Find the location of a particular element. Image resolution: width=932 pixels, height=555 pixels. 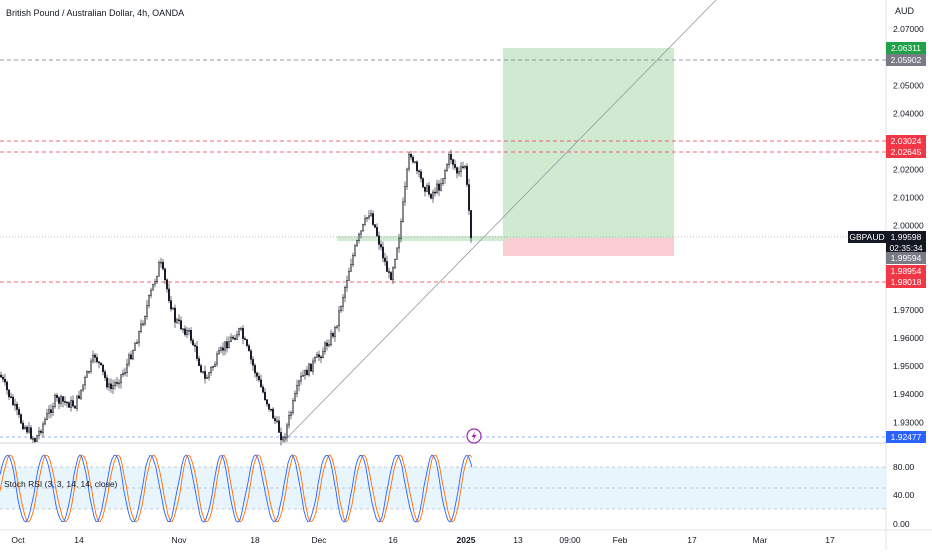

price-tag-label: 2.03024 is located at coordinates (906, 141).